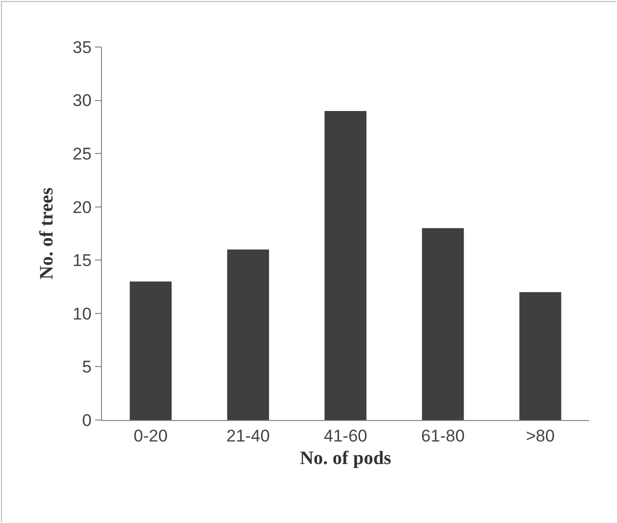 The width and height of the screenshot is (617, 523). Describe the element at coordinates (47, 234) in the screenshot. I see `y-axis-title: No. of trees` at that location.